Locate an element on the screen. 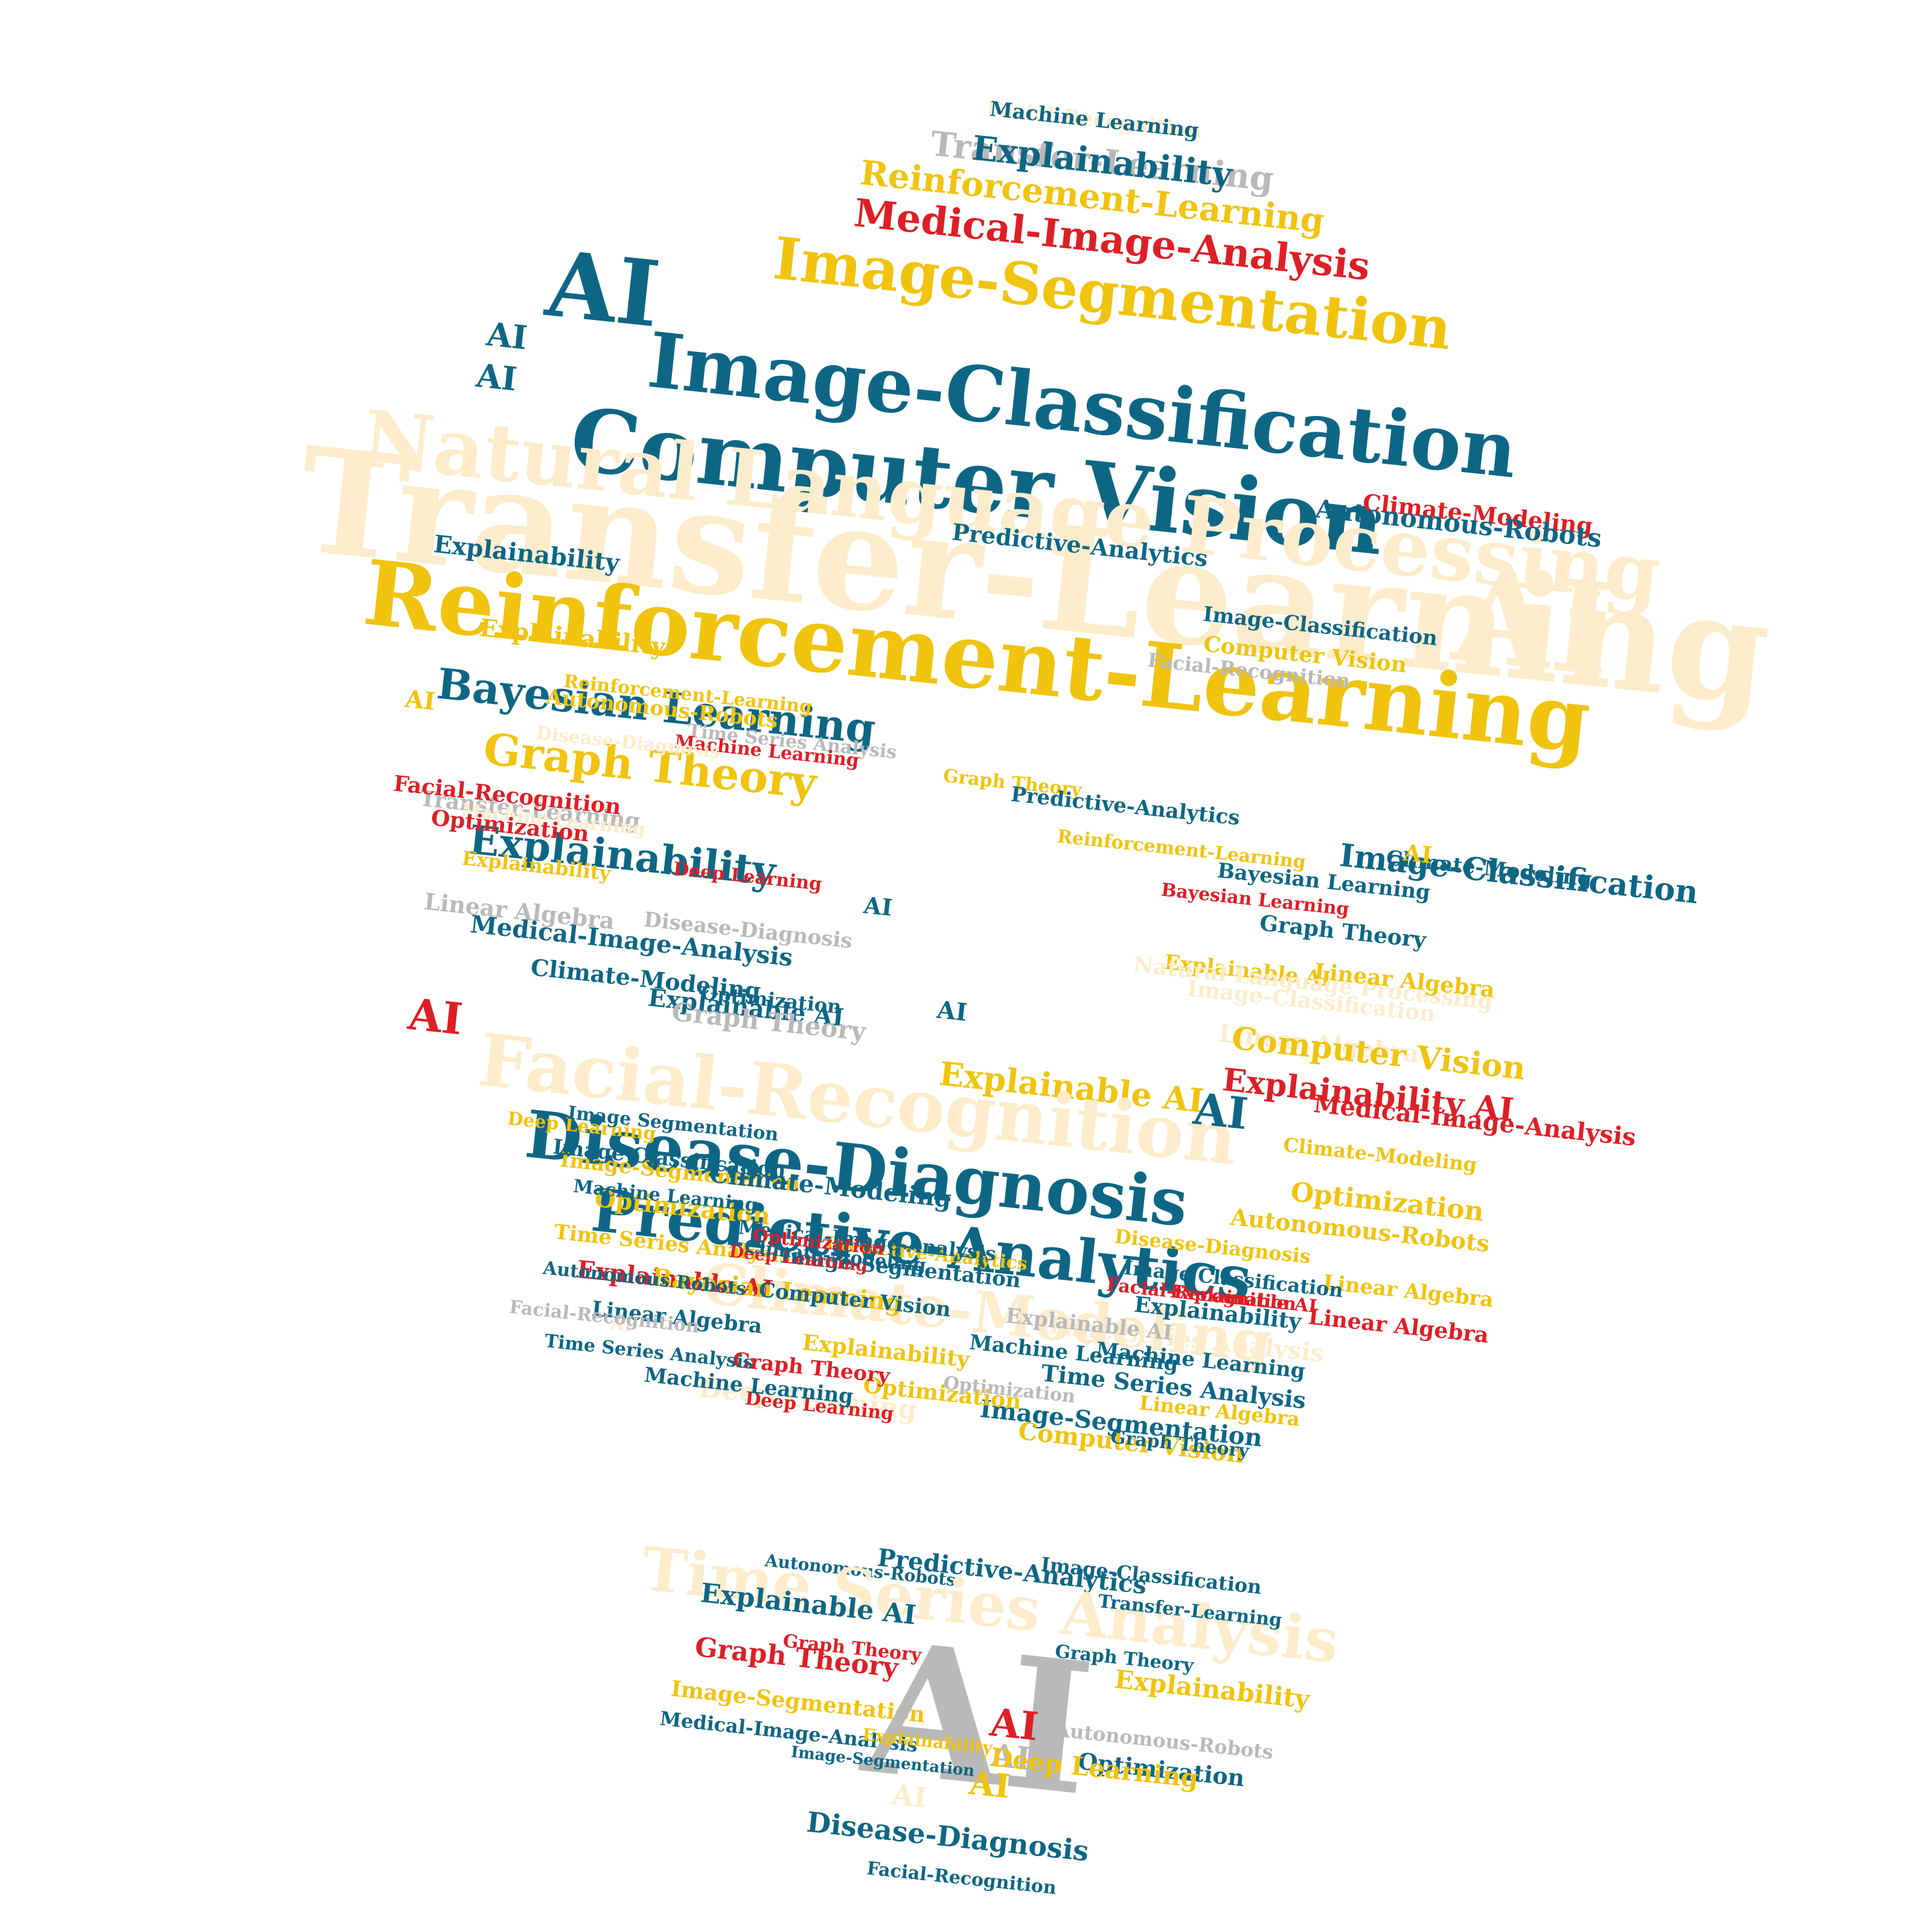 The width and height of the screenshot is (1932, 1932). base-word-20: Facial-Recognition is located at coordinates (962, 1878).